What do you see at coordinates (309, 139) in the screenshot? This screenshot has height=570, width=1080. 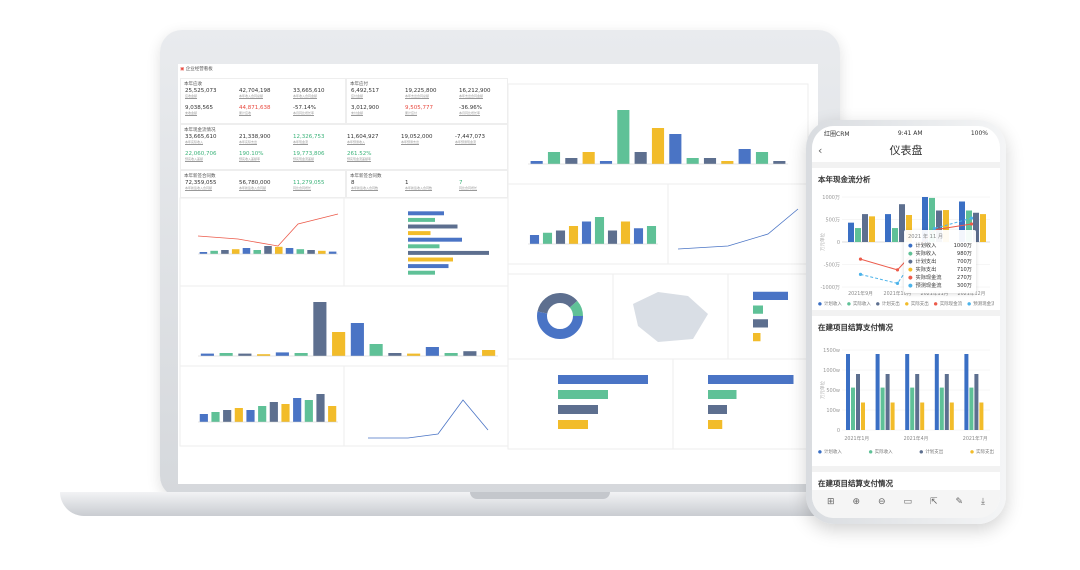 I see `kpi-item: 12,326,753 本年现金流` at bounding box center [309, 139].